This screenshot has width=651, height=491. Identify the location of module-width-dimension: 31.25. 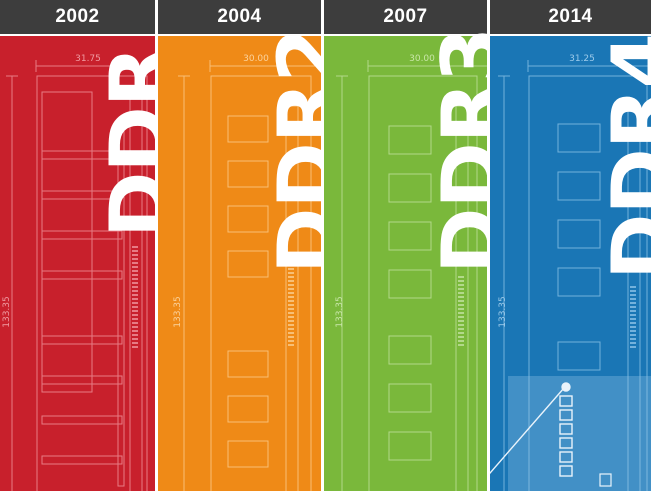
(582, 59).